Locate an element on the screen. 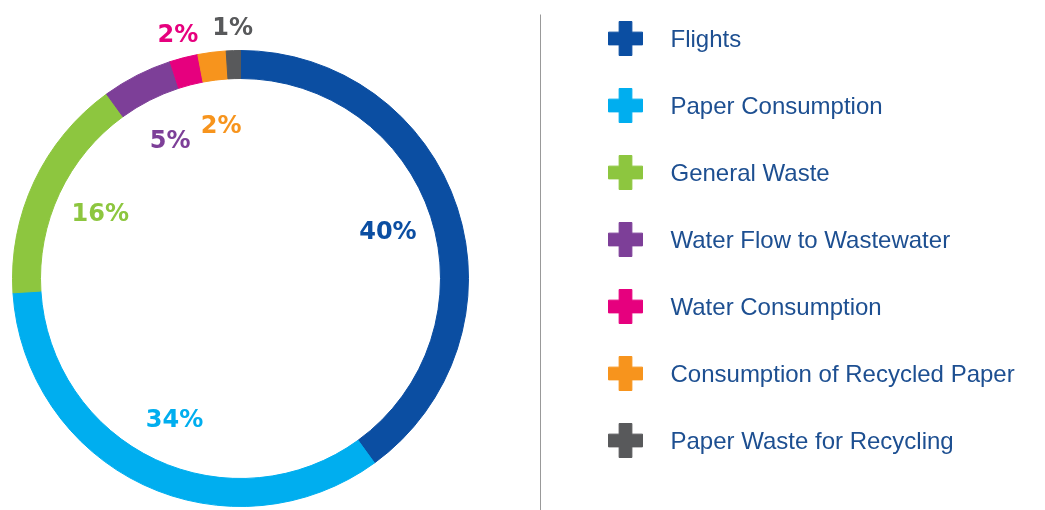 Image resolution: width=1045 pixels, height=510 pixels. legend-label: Flights is located at coordinates (706, 38).